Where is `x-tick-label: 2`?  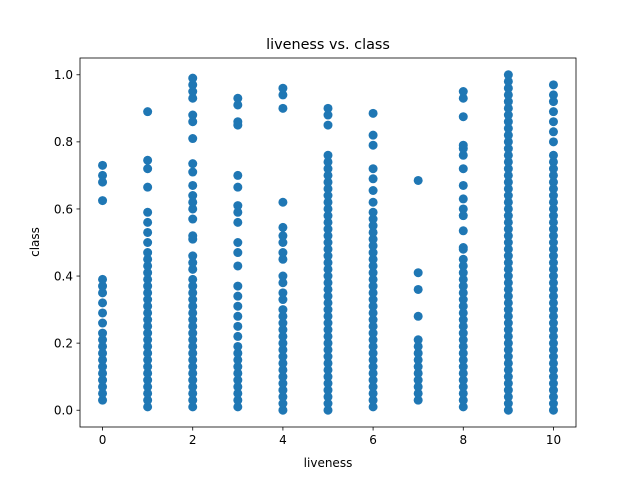
x-tick-label: 2 is located at coordinates (193, 440).